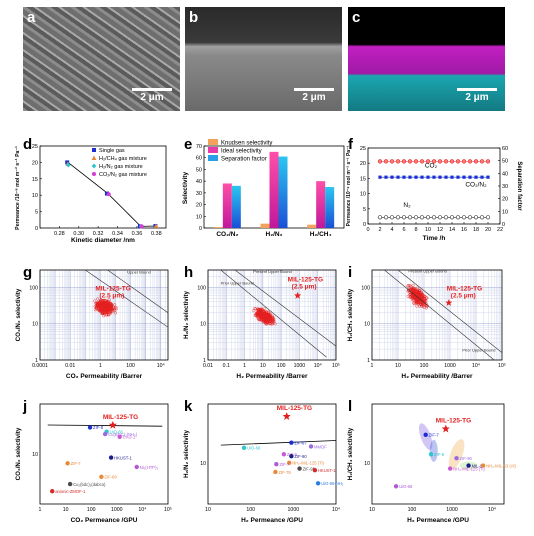 The height and width of the screenshot is (536, 534). Describe the element at coordinates (156, 234) in the screenshot. I see `x-tick-label: 0.38` at that location.